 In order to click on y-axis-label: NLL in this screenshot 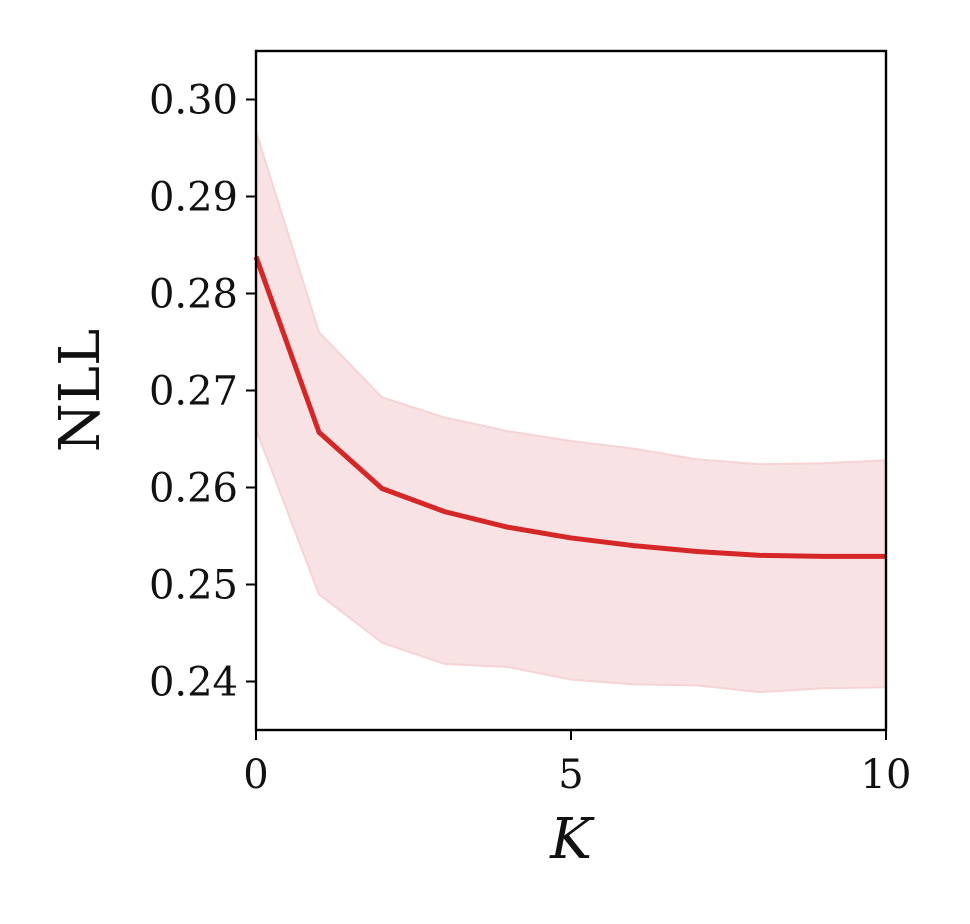, I will do `click(80, 390)`.